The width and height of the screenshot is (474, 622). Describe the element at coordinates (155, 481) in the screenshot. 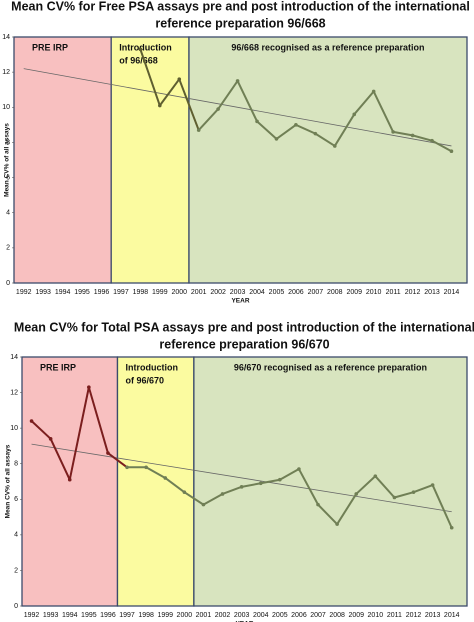

I see `region` at that location.